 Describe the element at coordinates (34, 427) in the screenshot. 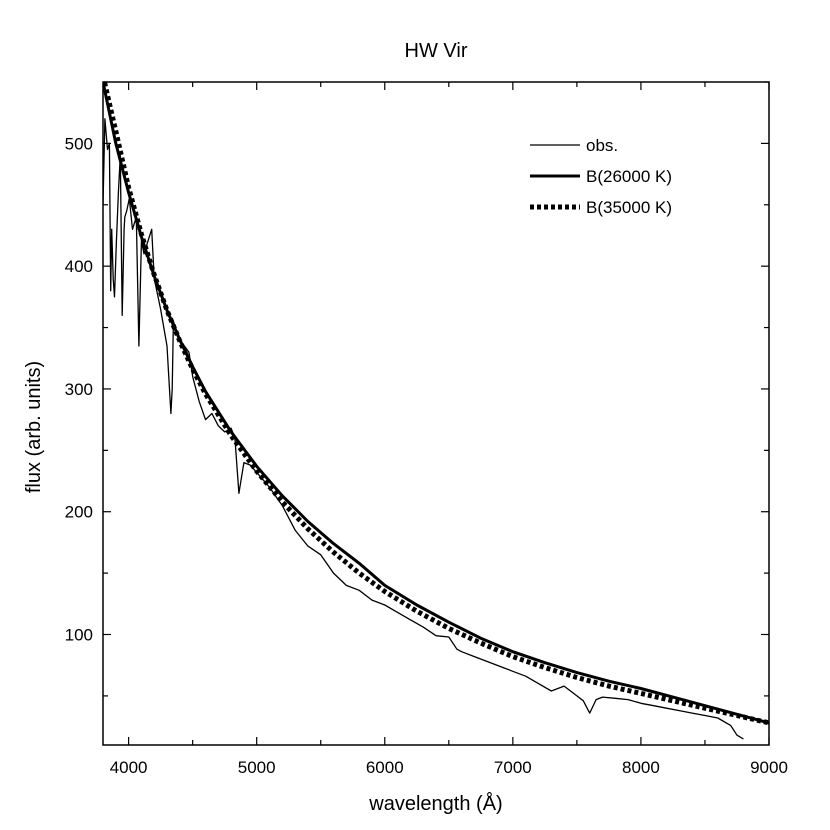

I see `y-axis-title: flux (arb. units)` at that location.